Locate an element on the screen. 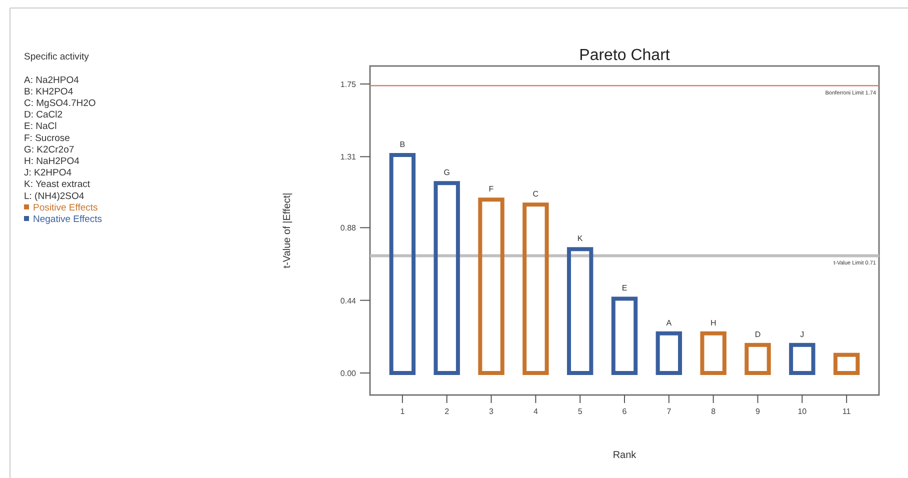 The height and width of the screenshot is (478, 908). x-tick-label: 4 is located at coordinates (535, 411).